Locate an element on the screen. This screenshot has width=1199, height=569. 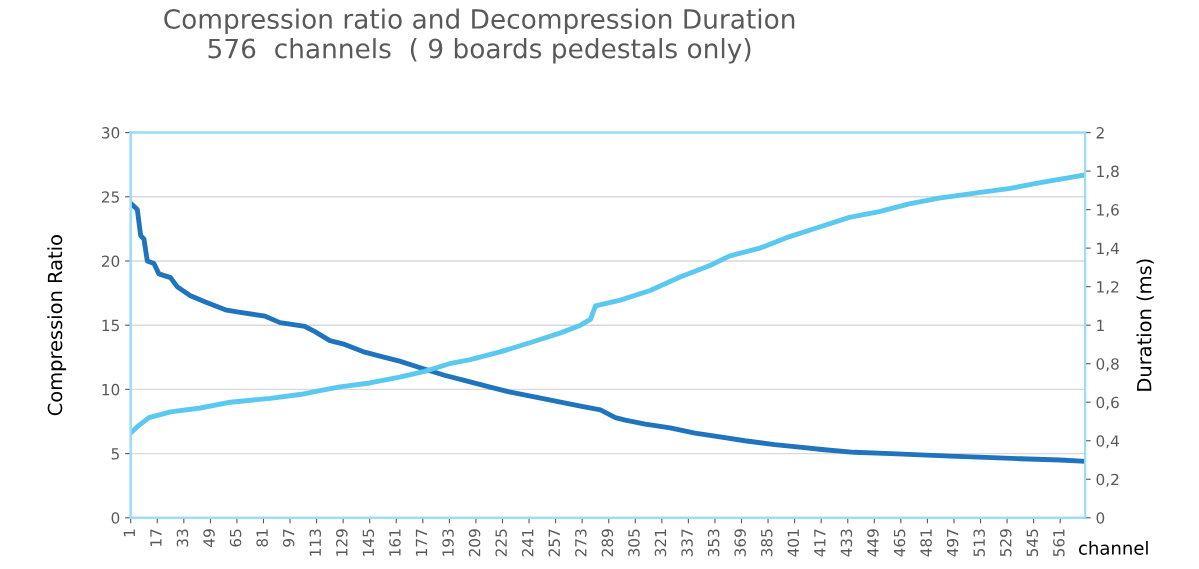
x-tick-label: 177 is located at coordinates (421, 542).